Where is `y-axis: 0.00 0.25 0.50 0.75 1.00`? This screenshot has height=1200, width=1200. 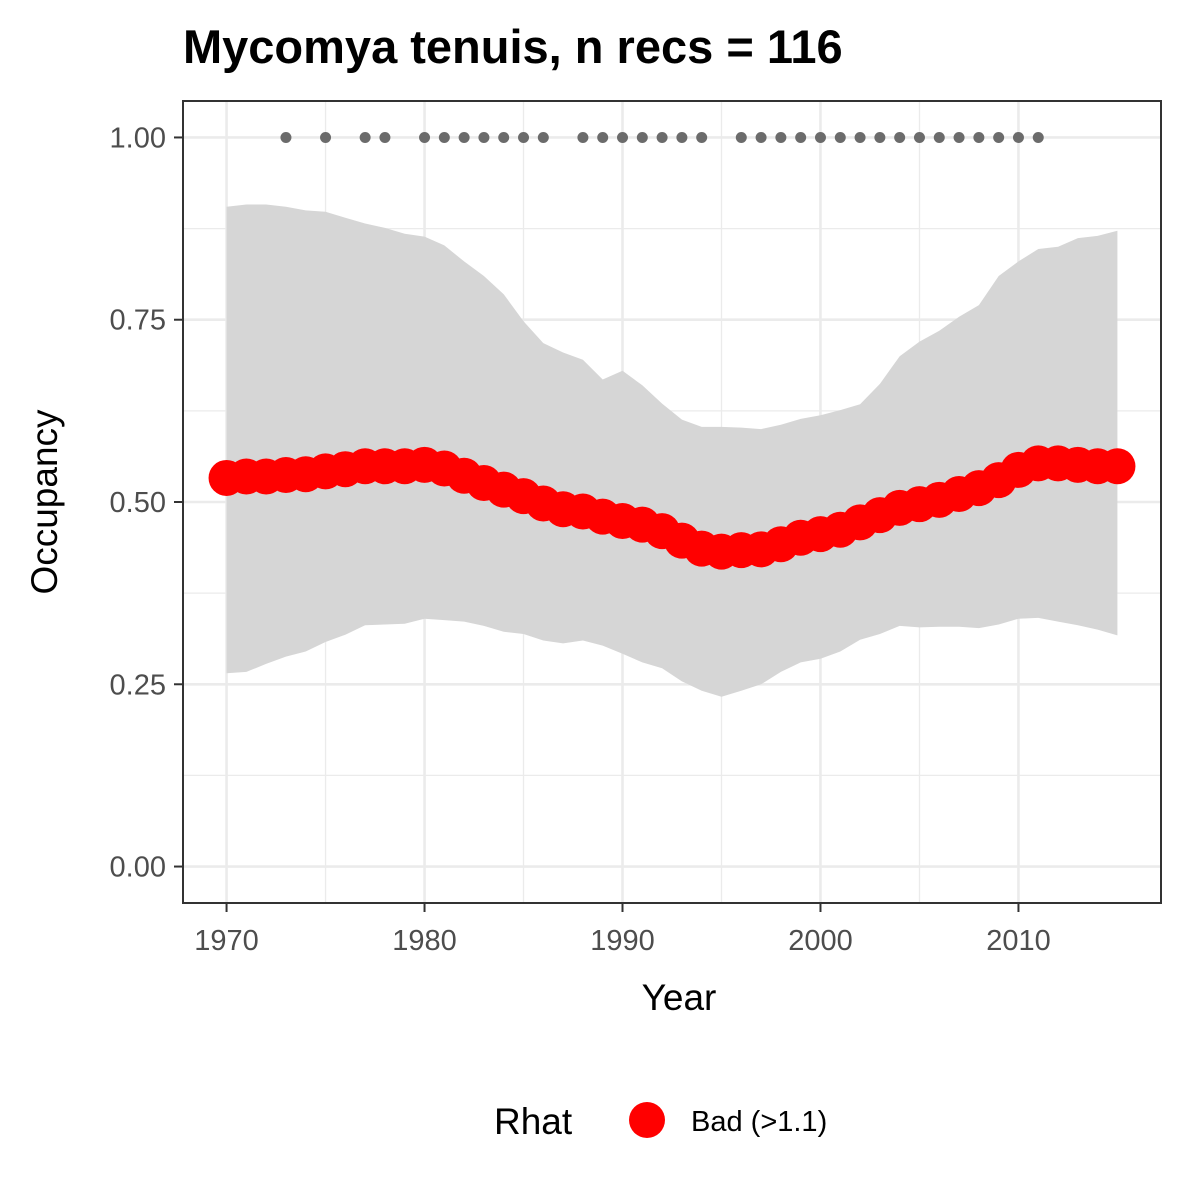
y-axis: 0.00 0.25 0.50 0.75 1.00 is located at coordinates (146, 503).